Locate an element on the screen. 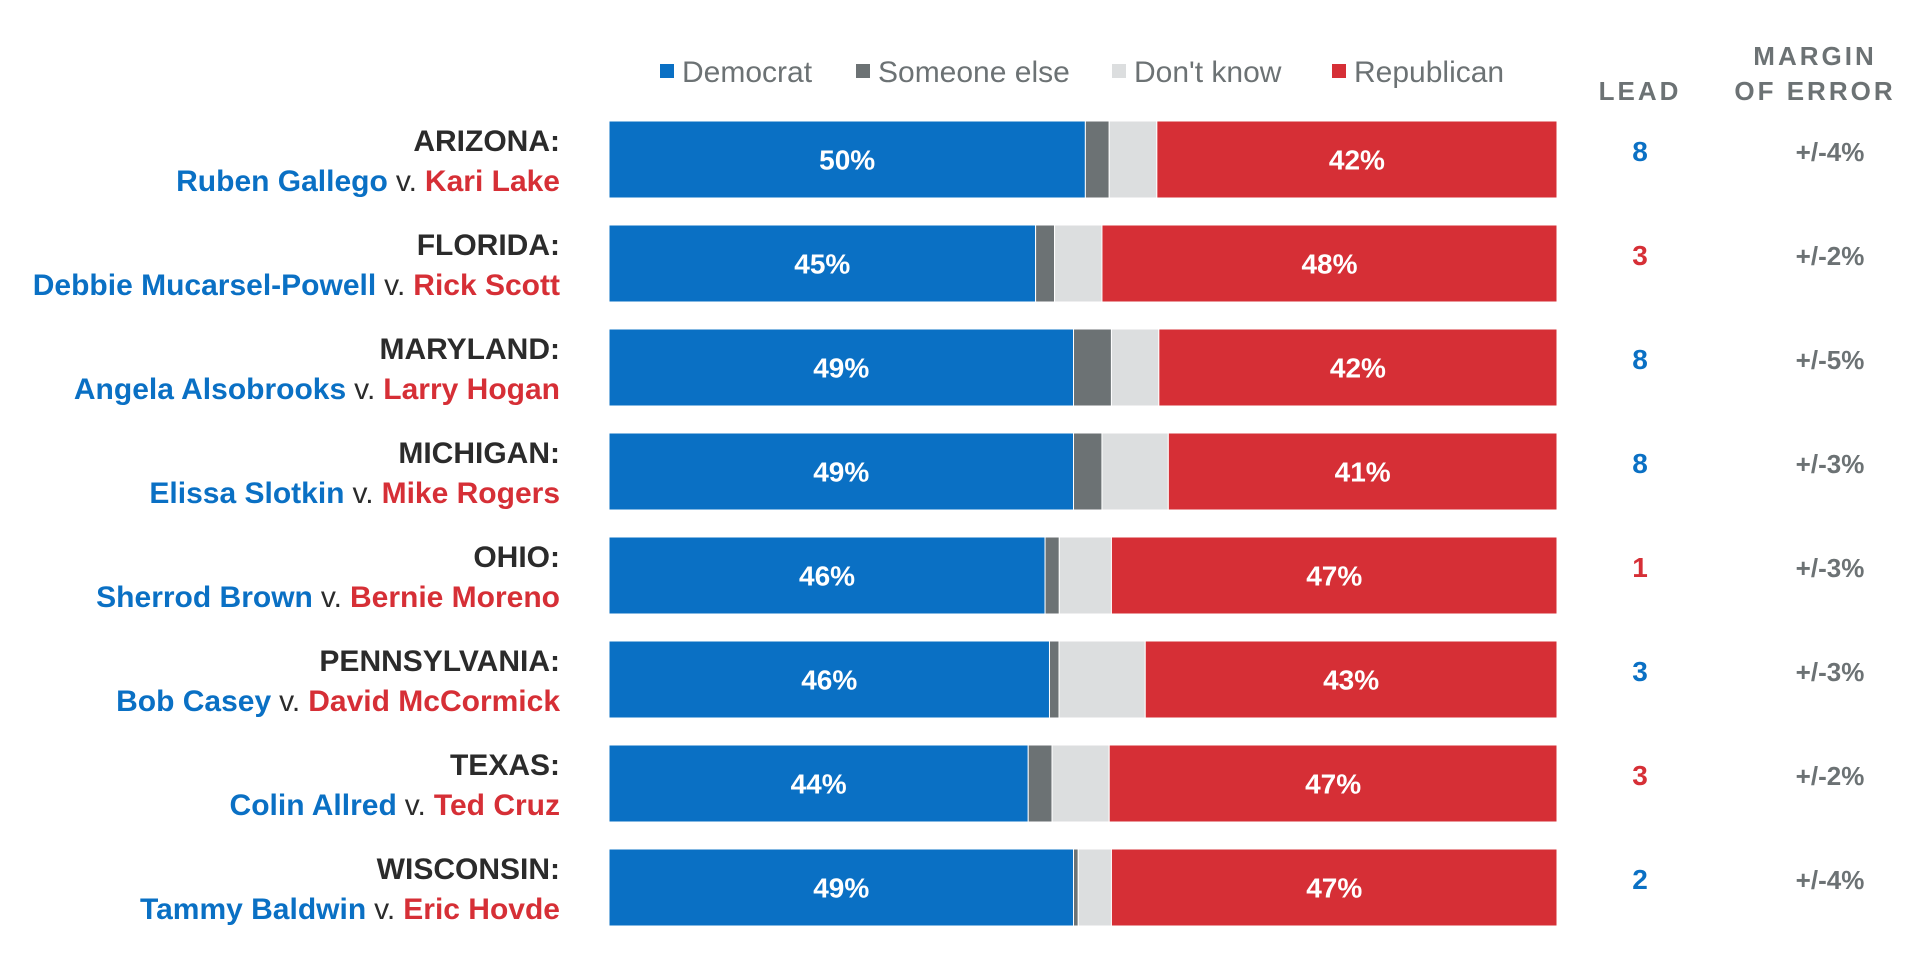 This screenshot has height=960, width=1920. state-label: TEXAS: is located at coordinates (505, 765).